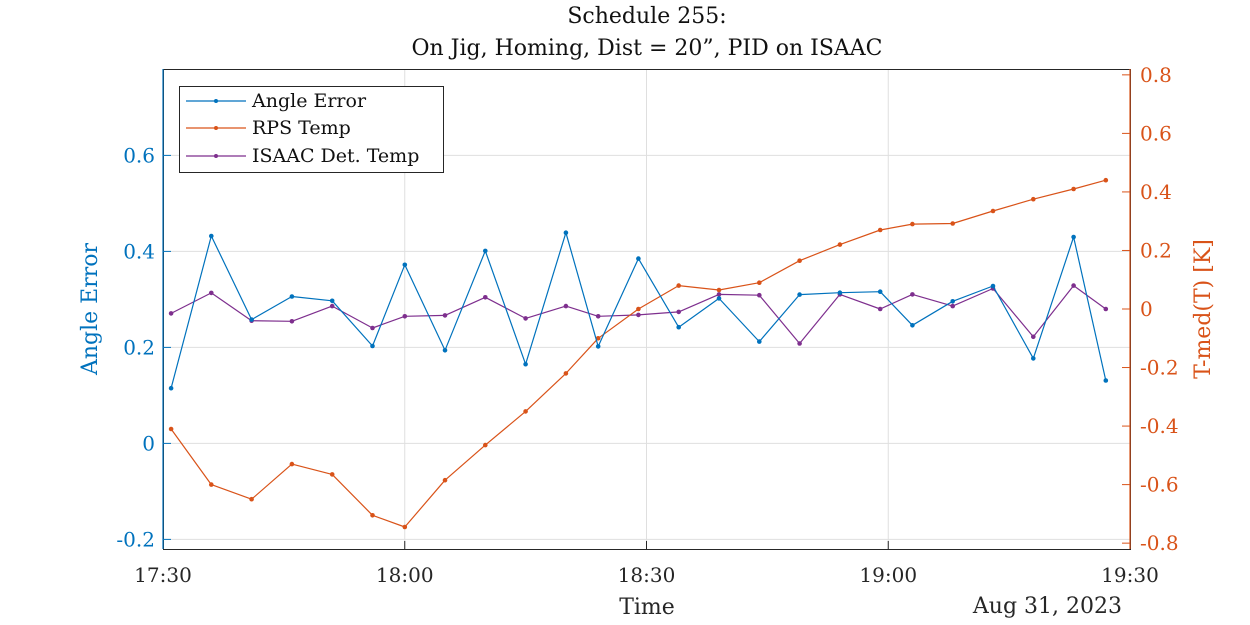  Describe the element at coordinates (888, 575) in the screenshot. I see `x-tick-label: 19:00` at that location.